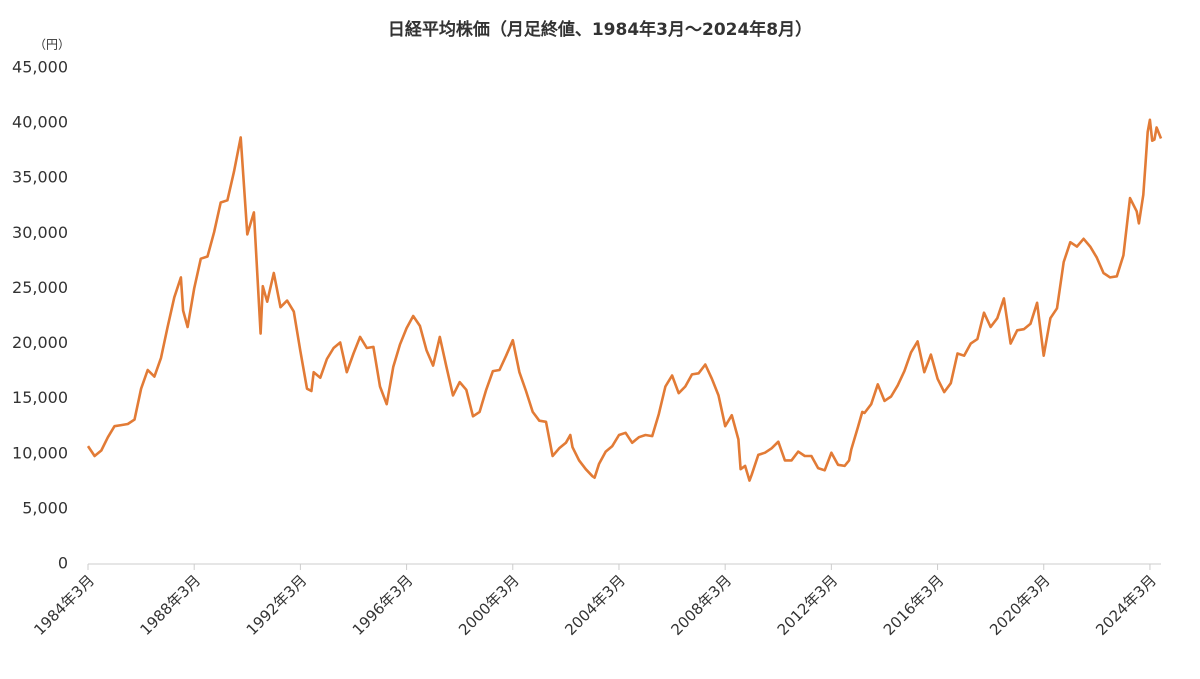 The image size is (1200, 679). What do you see at coordinates (489, 605) in the screenshot?
I see `x-tick-label: 2000年3月` at bounding box center [489, 605].